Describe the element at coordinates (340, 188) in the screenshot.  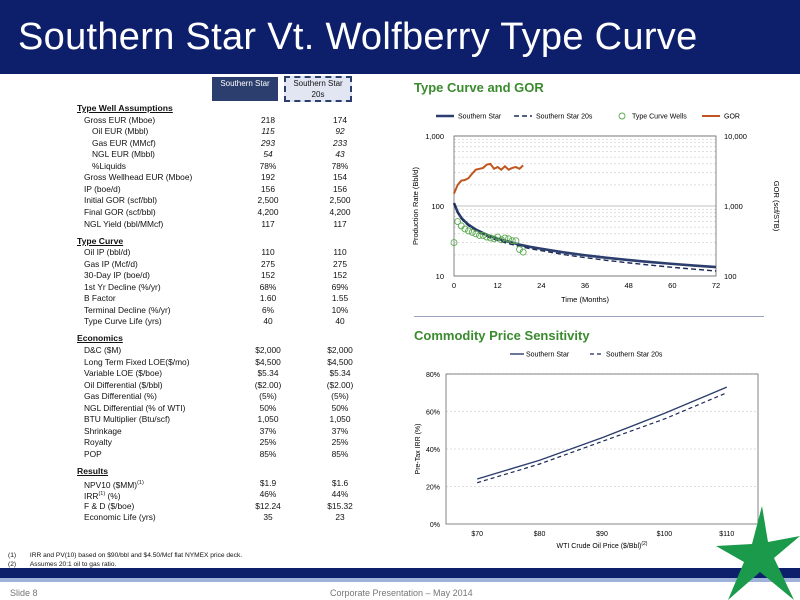
I see `value-southern-star-20s: 156` at that location.